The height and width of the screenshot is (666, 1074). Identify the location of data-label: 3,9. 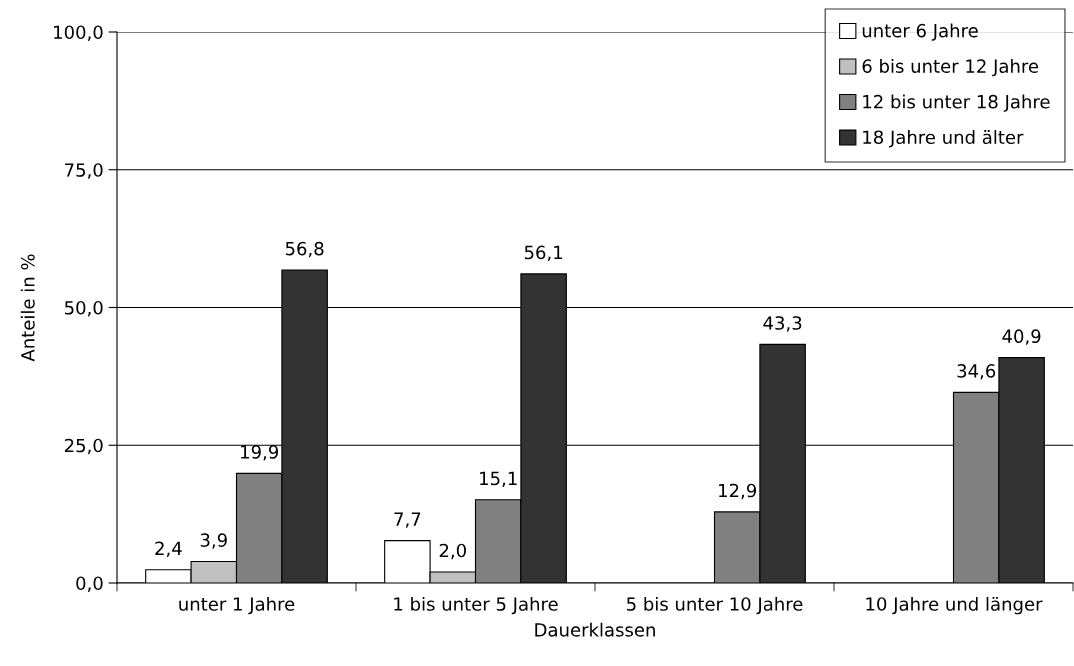
(213, 541).